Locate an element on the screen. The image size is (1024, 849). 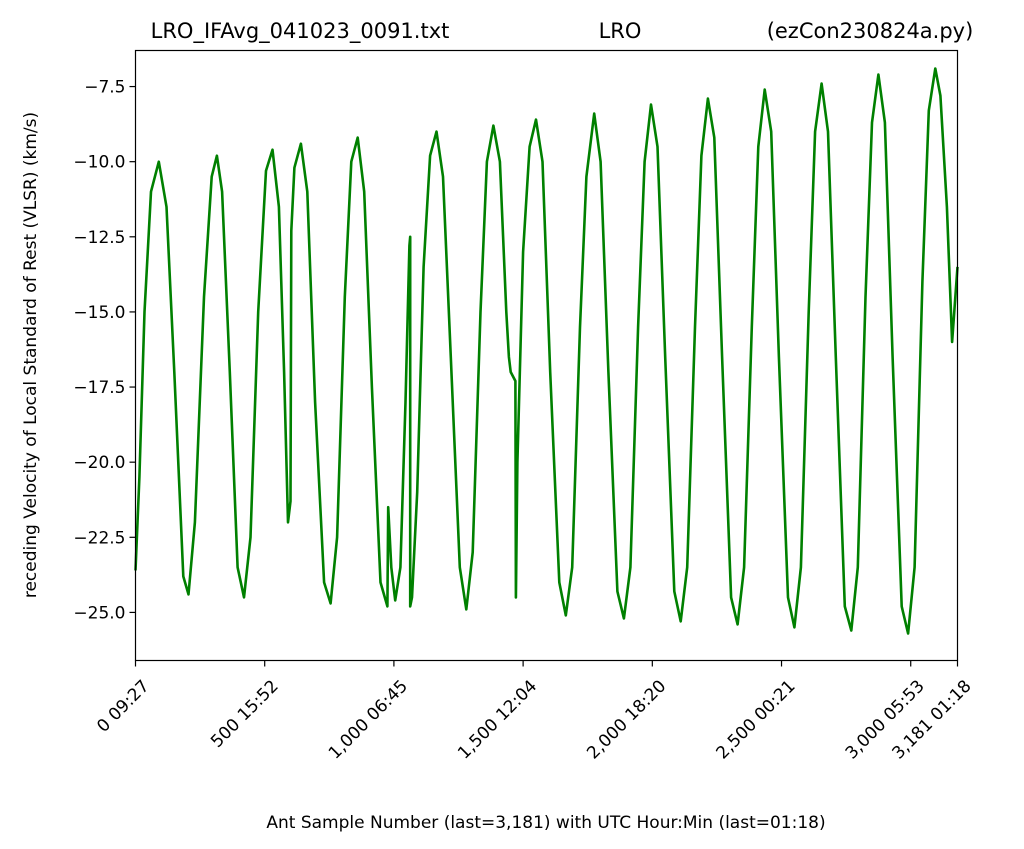
y-tick-label: −7.5 is located at coordinates (104, 88).